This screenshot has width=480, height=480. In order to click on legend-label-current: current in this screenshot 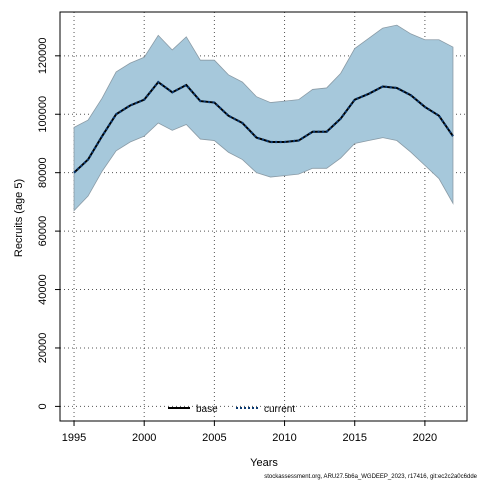, I will do `click(279, 409)`.